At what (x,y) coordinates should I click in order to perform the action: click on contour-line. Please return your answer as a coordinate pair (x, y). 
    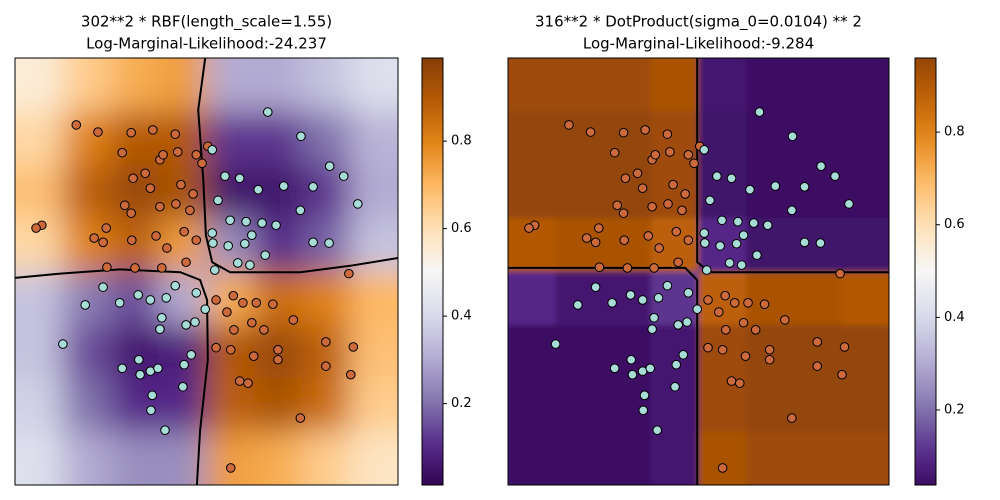
    Looking at the image, I should click on (112, 376).